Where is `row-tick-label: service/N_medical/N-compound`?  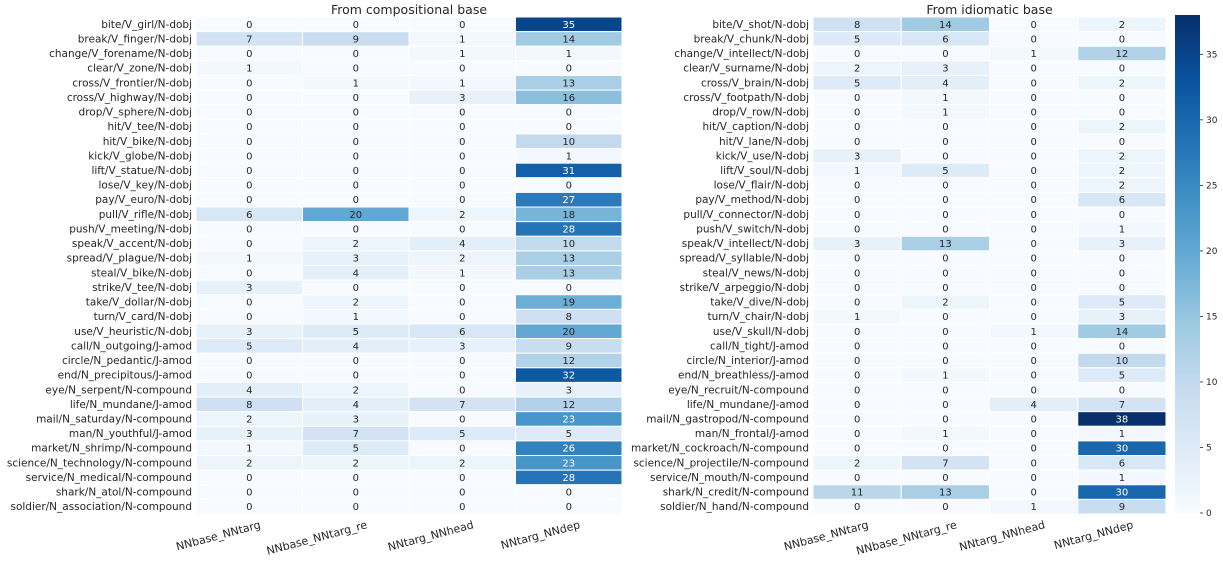
row-tick-label: service/N_medical/N-compound is located at coordinates (109, 478).